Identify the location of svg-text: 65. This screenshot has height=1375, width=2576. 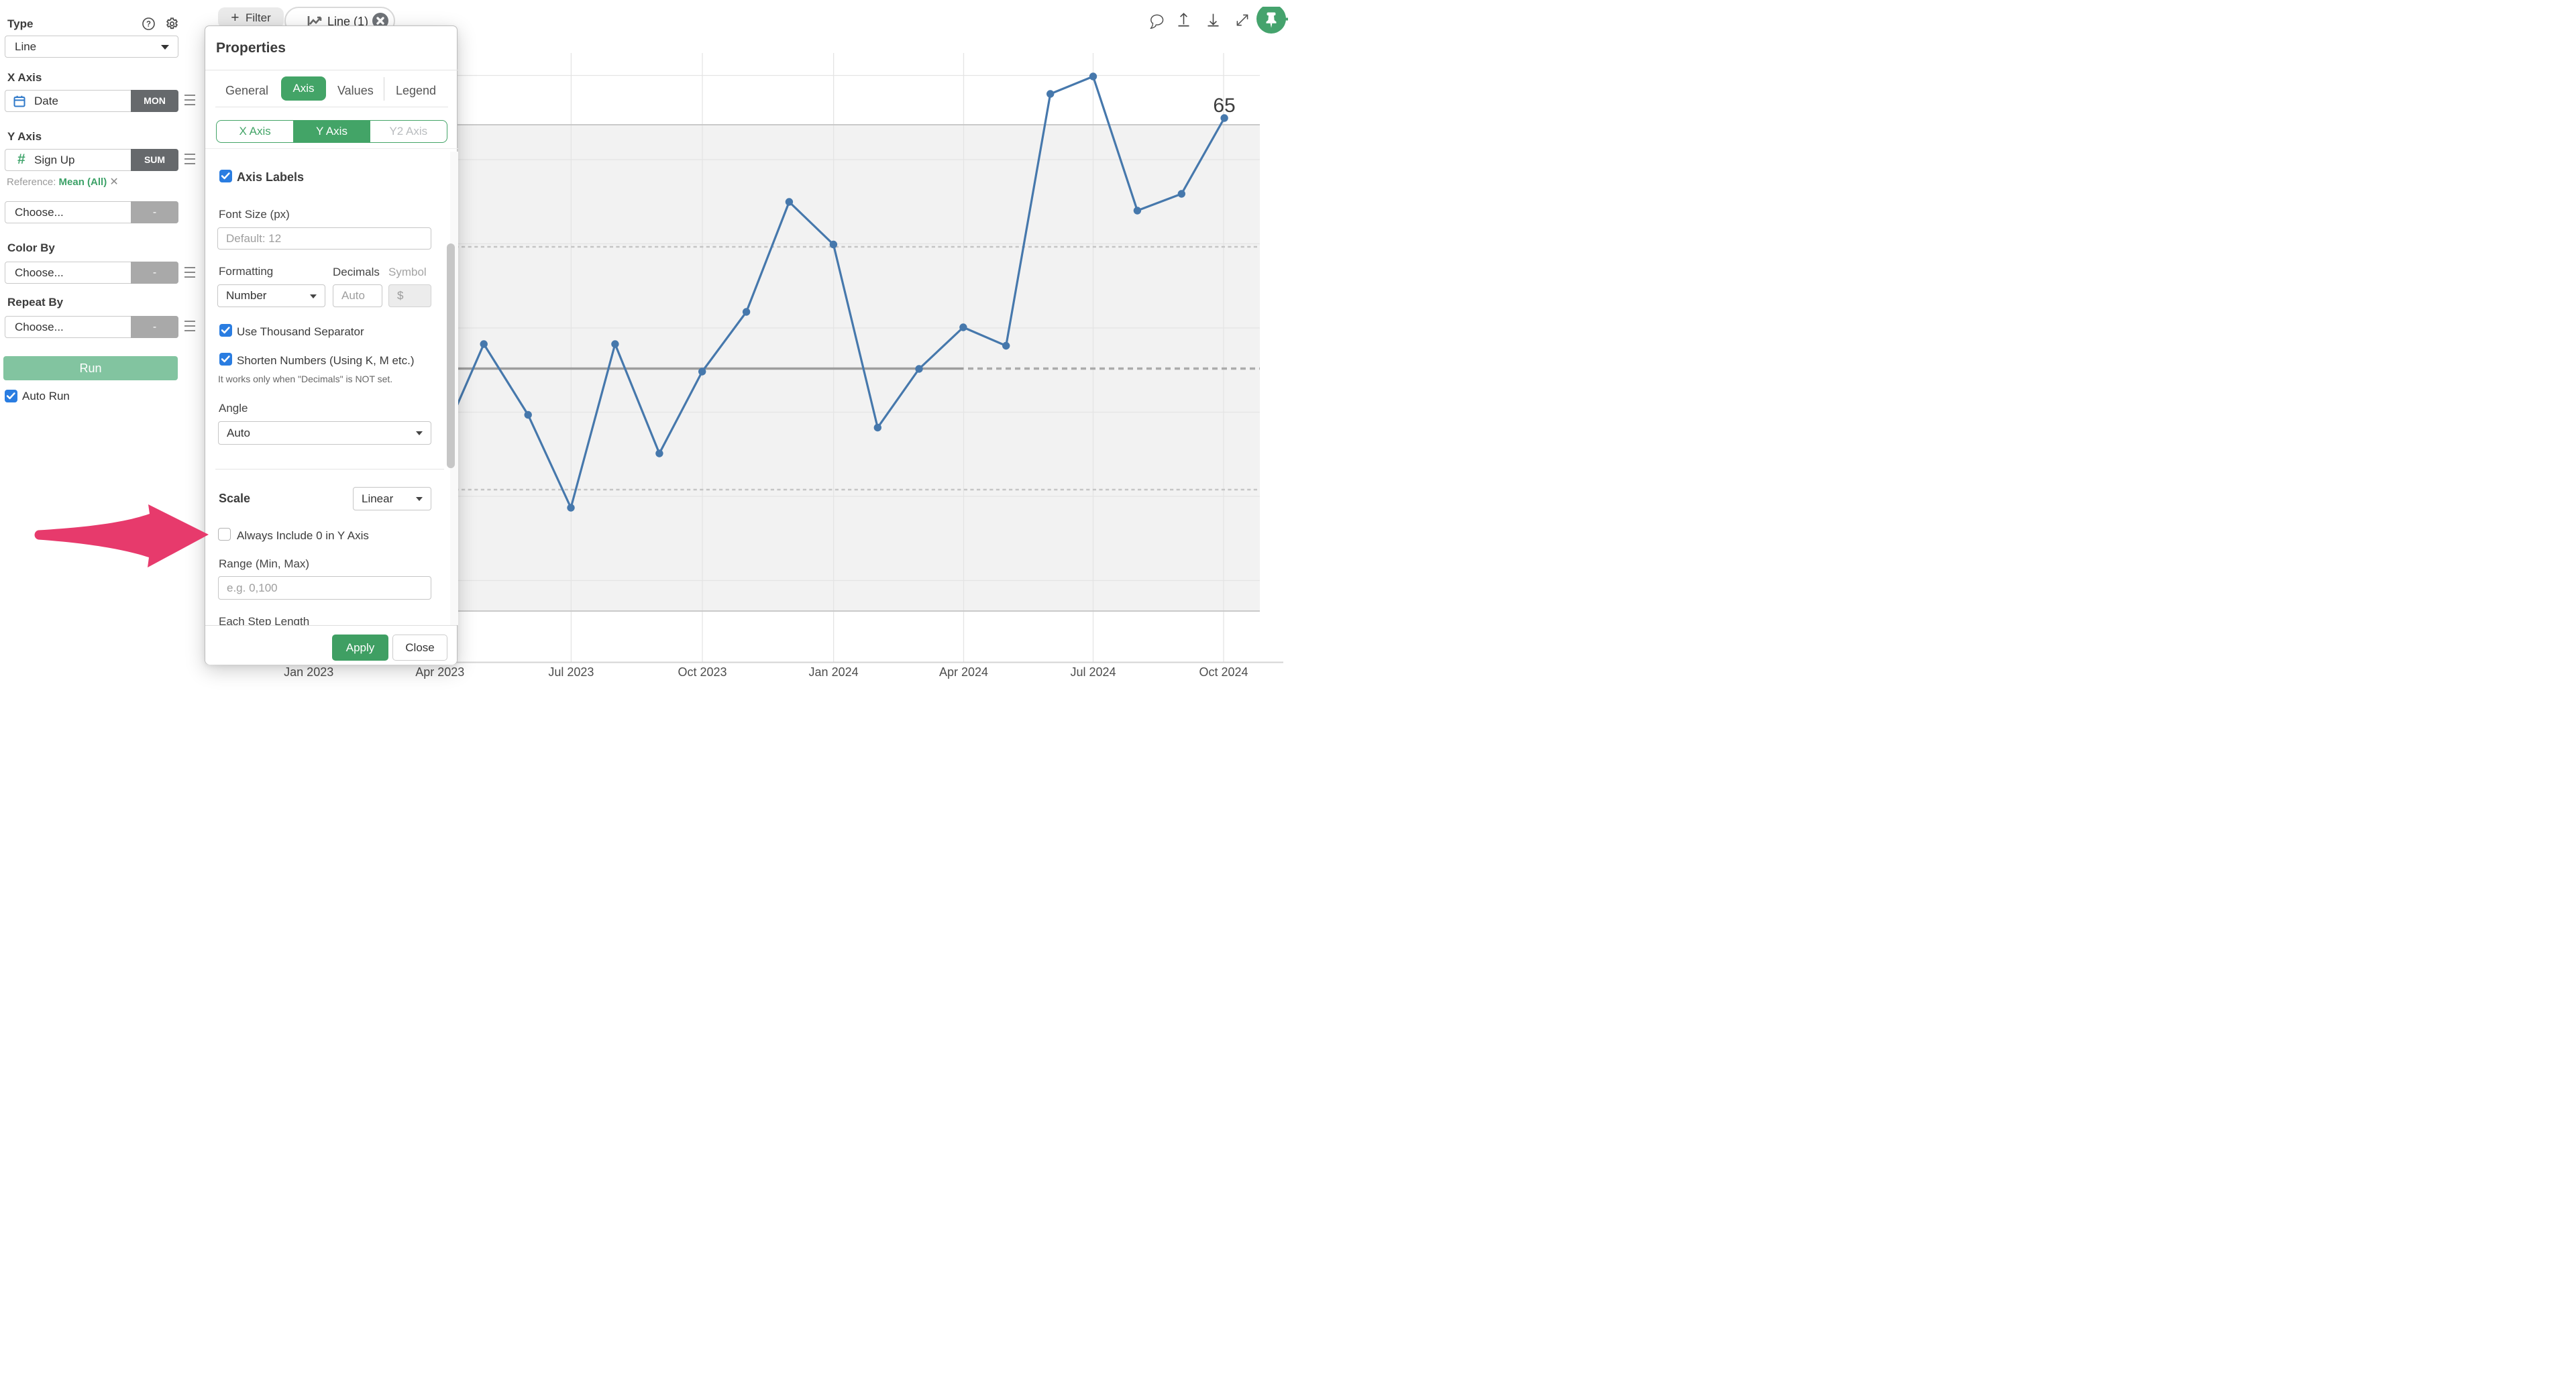
(1224, 106).